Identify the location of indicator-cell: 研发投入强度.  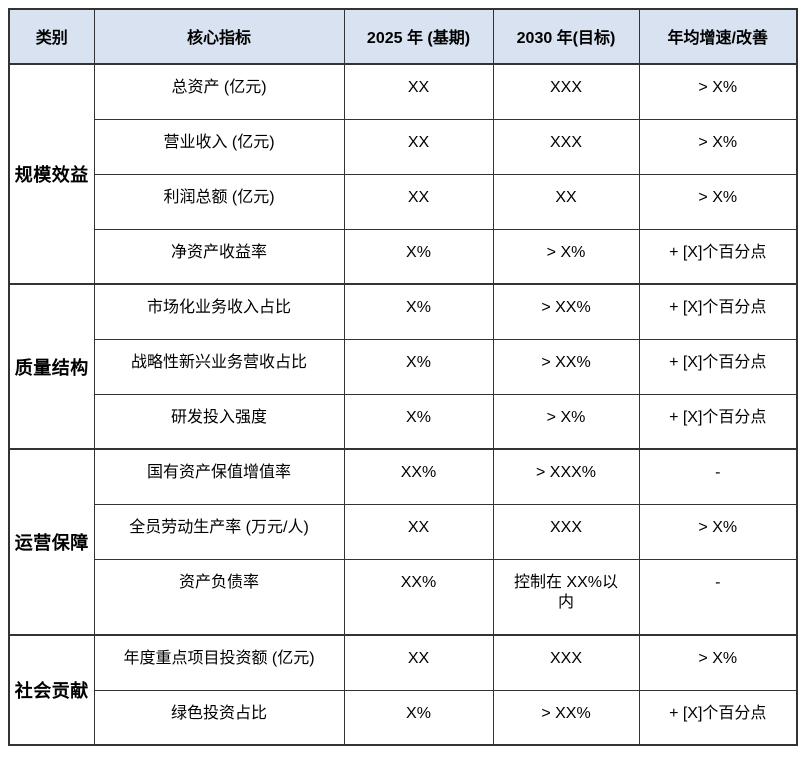
(219, 421).